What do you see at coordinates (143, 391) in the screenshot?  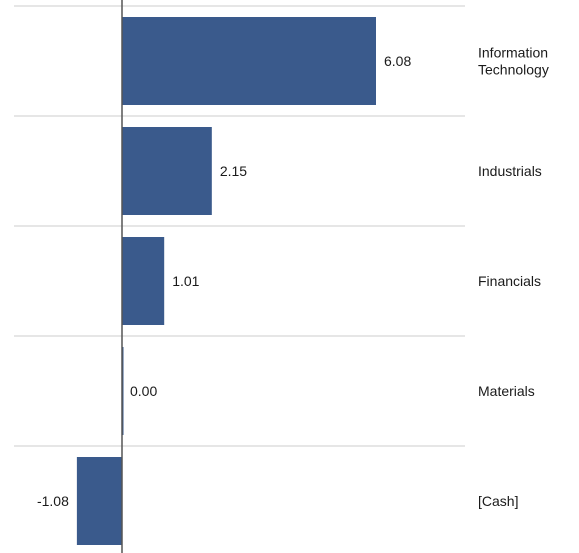 I see `data-label: 0.00` at bounding box center [143, 391].